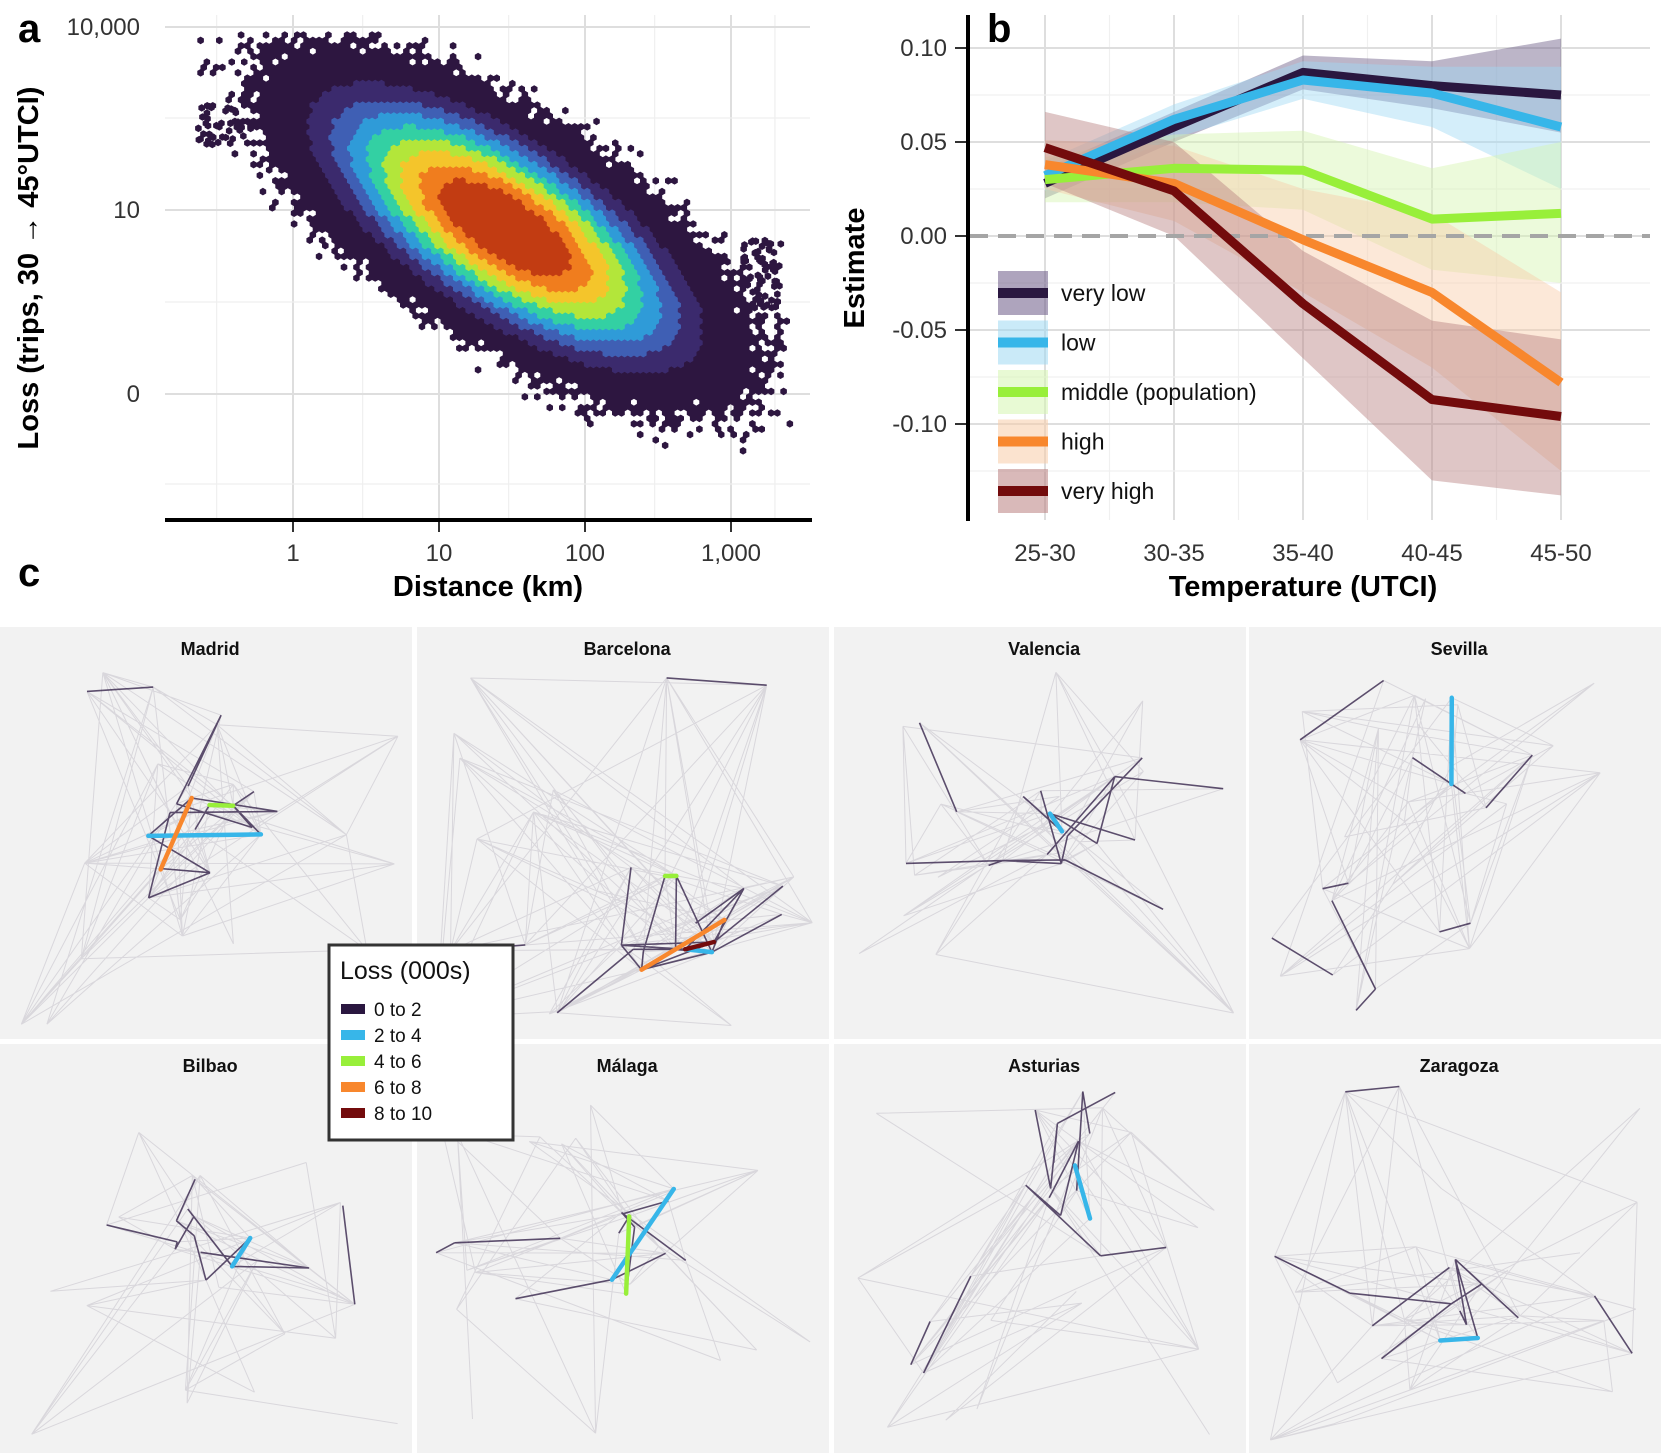  What do you see at coordinates (103, 211) in the screenshot?
I see `panel-a-y-ticks: 0 10 10,000` at bounding box center [103, 211].